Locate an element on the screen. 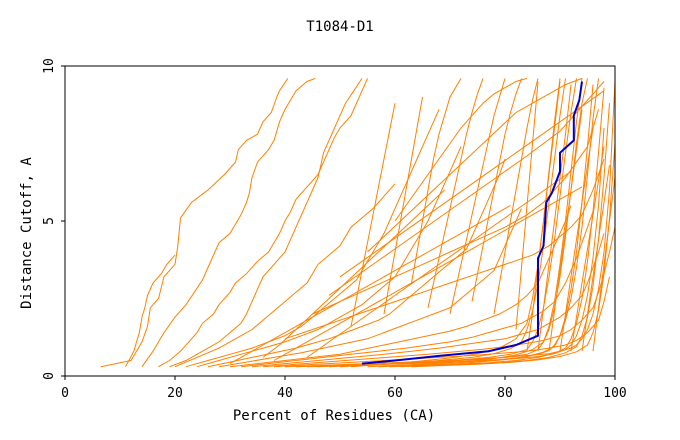 This screenshot has height=440, width=680. x-tick-label-0: 0 is located at coordinates (65, 393).